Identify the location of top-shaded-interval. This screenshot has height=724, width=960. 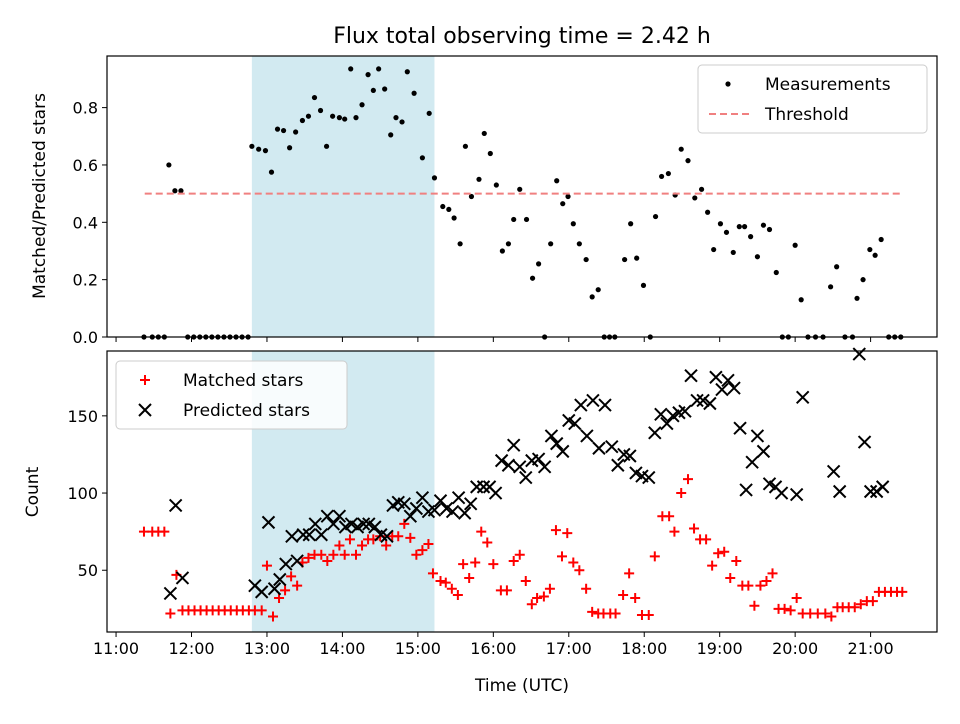
(343, 196).